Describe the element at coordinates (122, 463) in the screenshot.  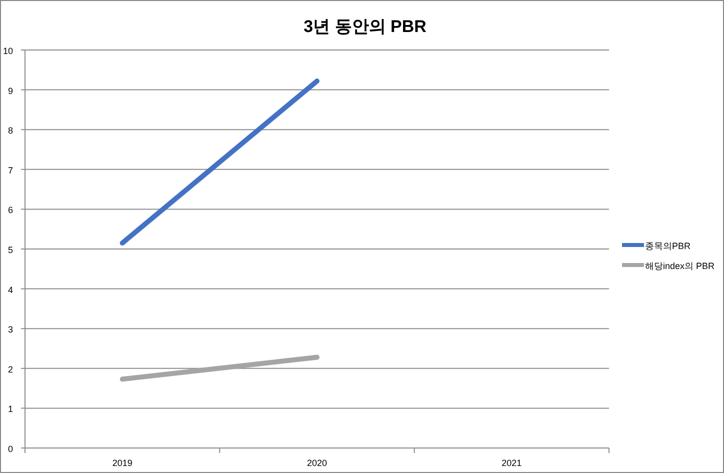
I see `x-tick-label: 2019` at that location.